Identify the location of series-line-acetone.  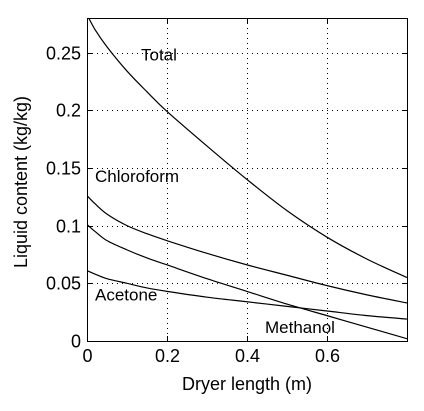
(247, 295).